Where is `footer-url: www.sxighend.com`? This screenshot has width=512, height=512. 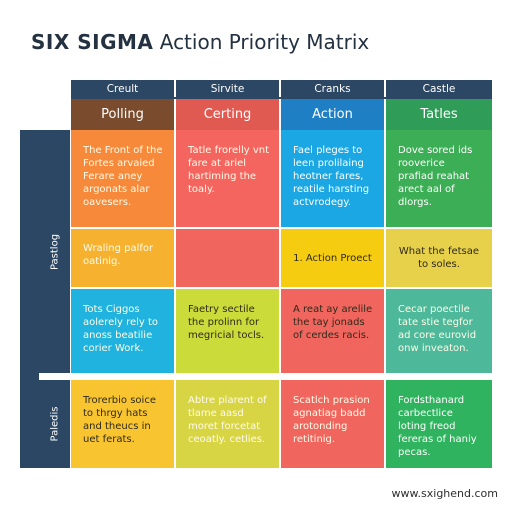 footer-url: www.sxighend.com is located at coordinates (444, 493).